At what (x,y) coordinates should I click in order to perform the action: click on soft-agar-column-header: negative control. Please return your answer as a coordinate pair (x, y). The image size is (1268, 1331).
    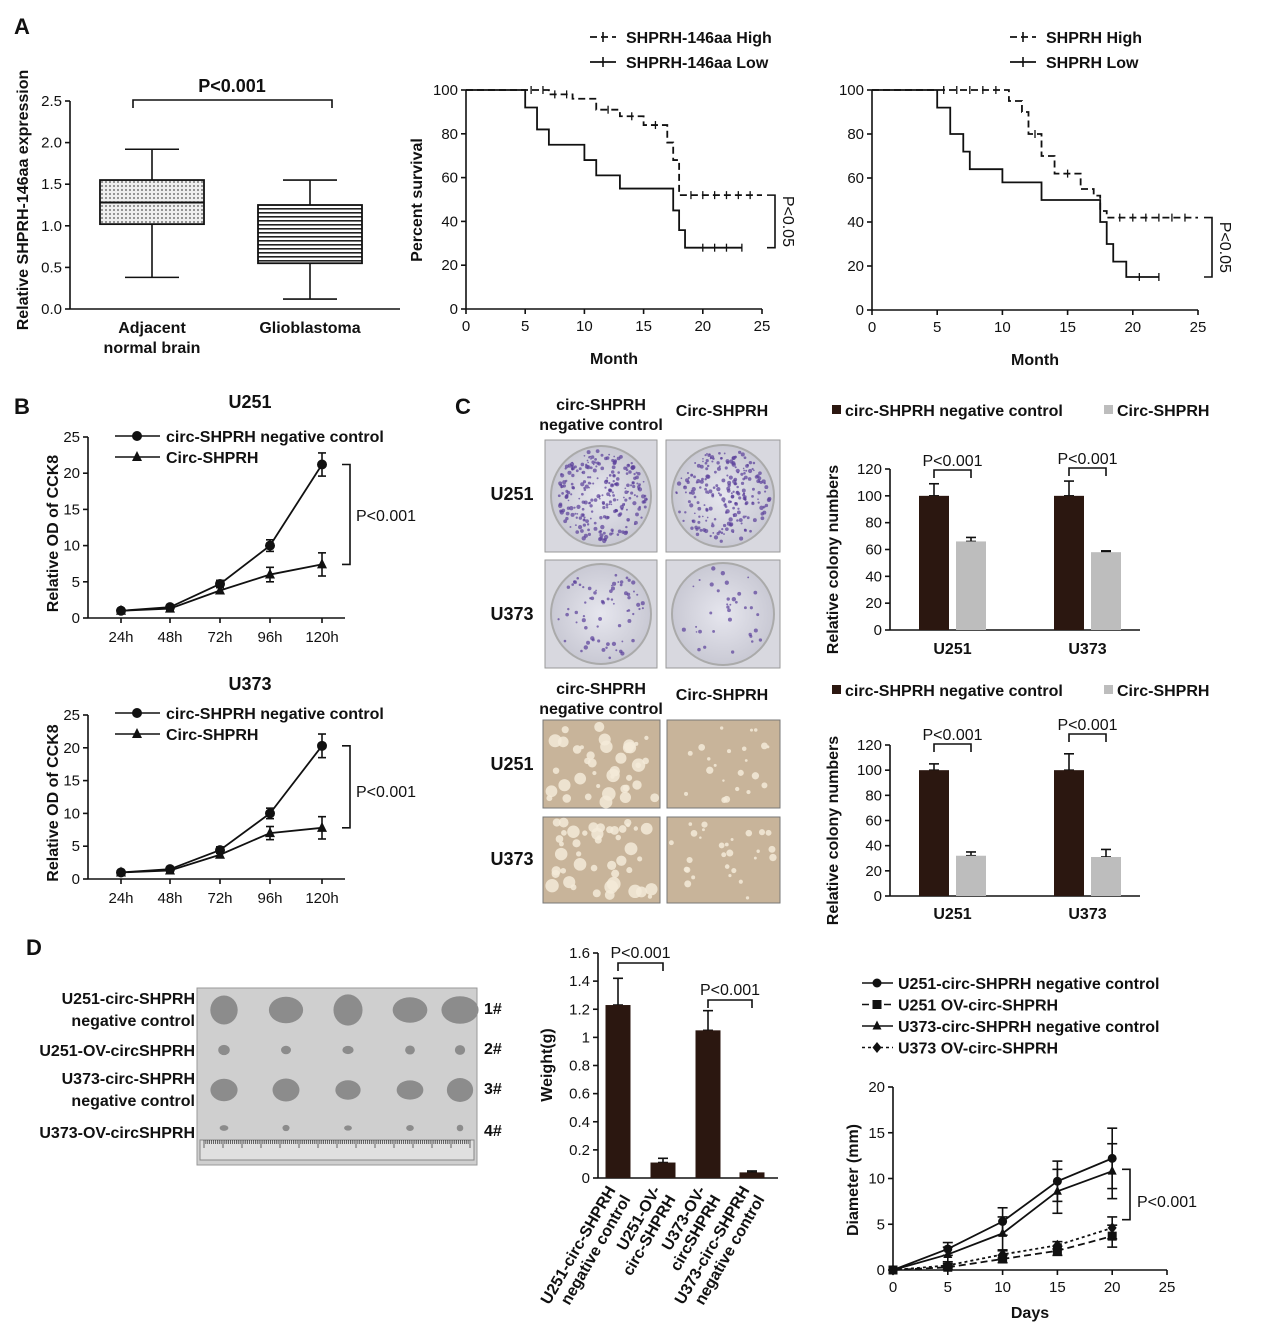
    Looking at the image, I should click on (601, 709).